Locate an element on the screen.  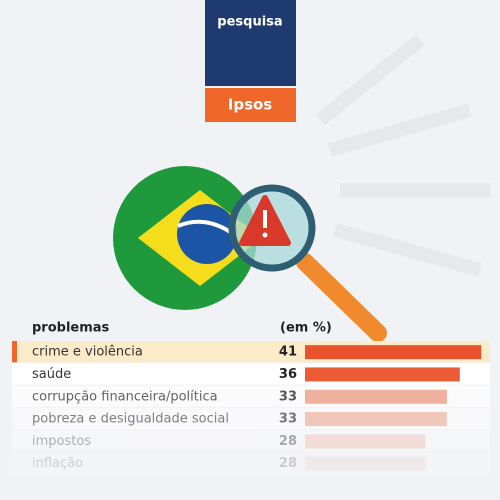
brand-name: Ipsos is located at coordinates (250, 105).